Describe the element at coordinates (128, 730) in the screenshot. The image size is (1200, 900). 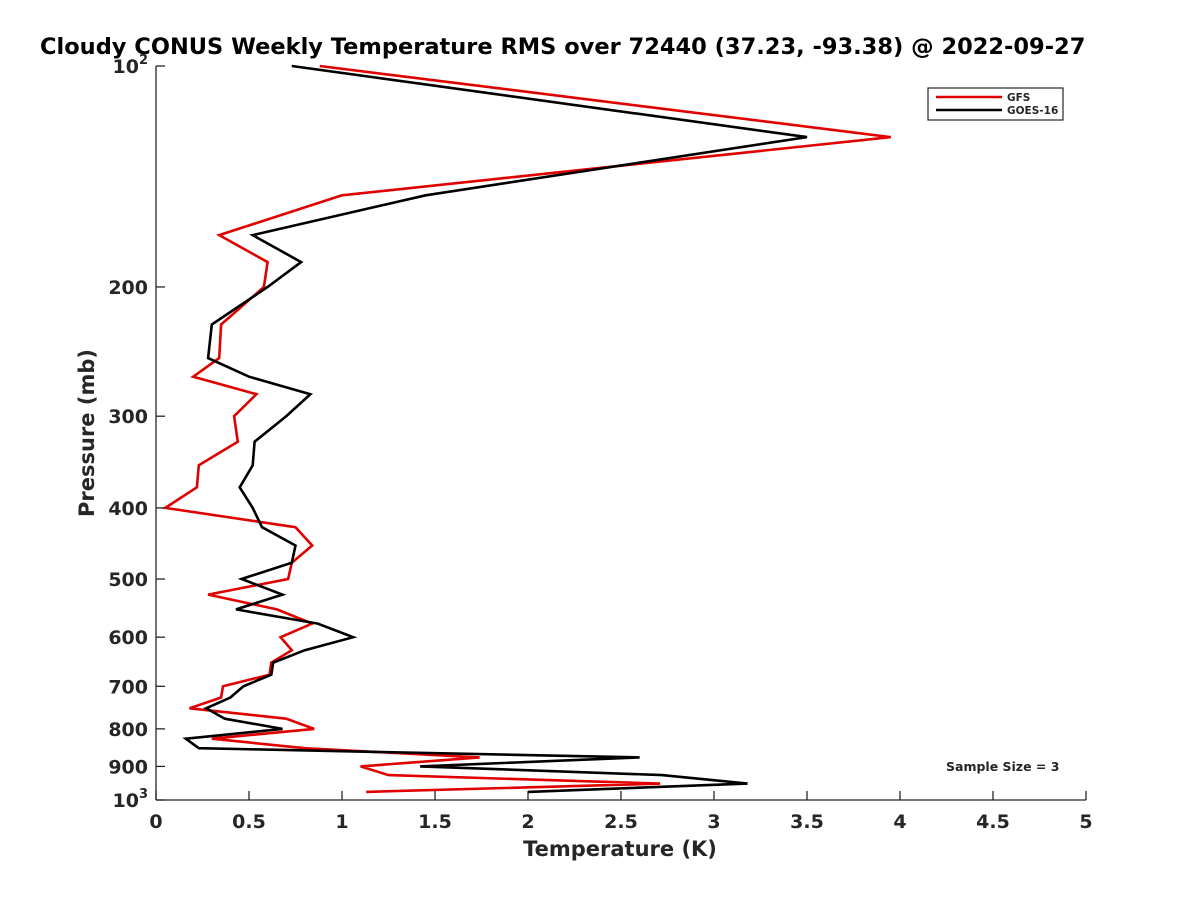
I see `y-tick-label: 800` at that location.